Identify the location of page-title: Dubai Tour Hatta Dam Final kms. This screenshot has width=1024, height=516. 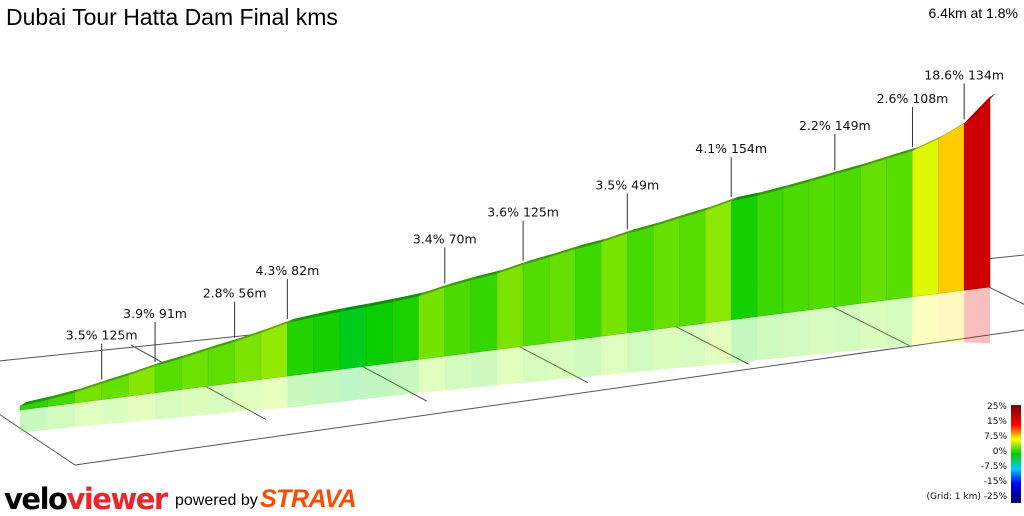
(172, 17).